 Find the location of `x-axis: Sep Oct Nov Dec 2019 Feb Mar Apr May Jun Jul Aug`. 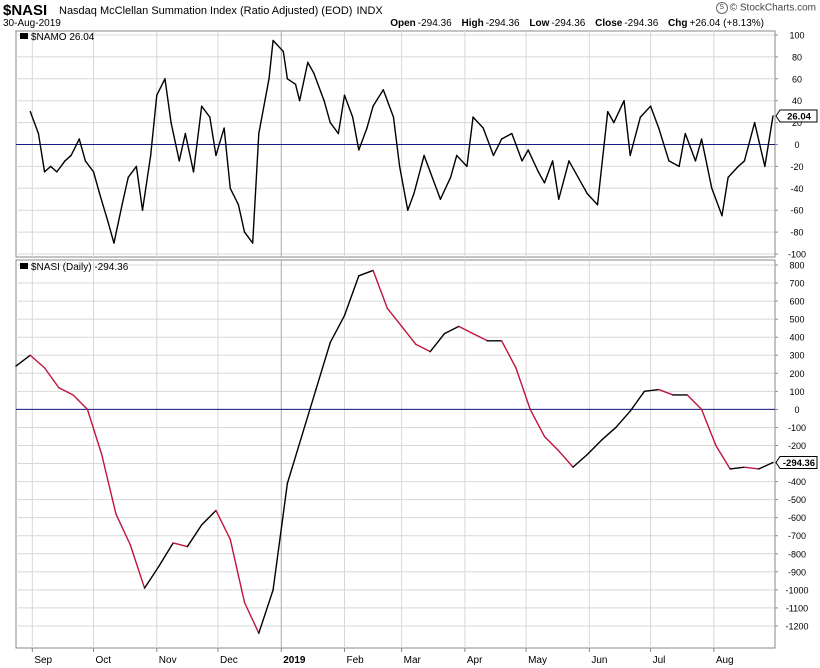

x-axis: Sep Oct Nov Dec 2019 Feb Mar Apr May Jun Jul Aug is located at coordinates (382, 657).